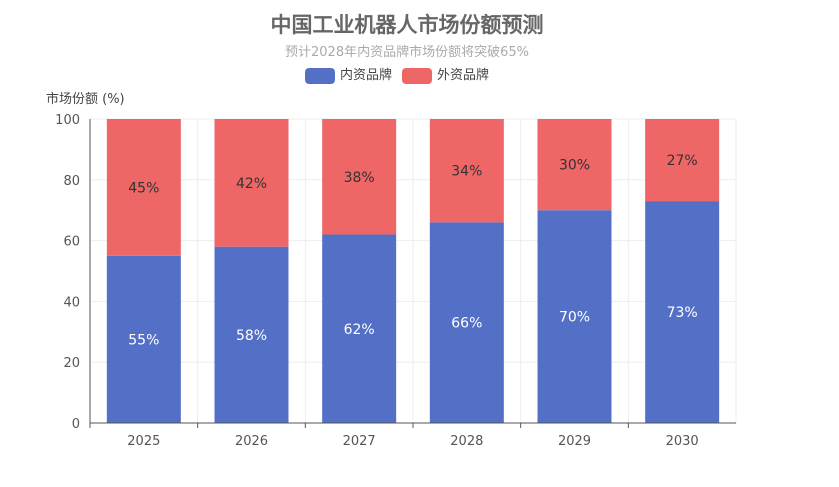 This screenshot has width=839, height=487. Describe the element at coordinates (397, 76) in the screenshot. I see `legend: 内资品牌 外资品牌` at that location.